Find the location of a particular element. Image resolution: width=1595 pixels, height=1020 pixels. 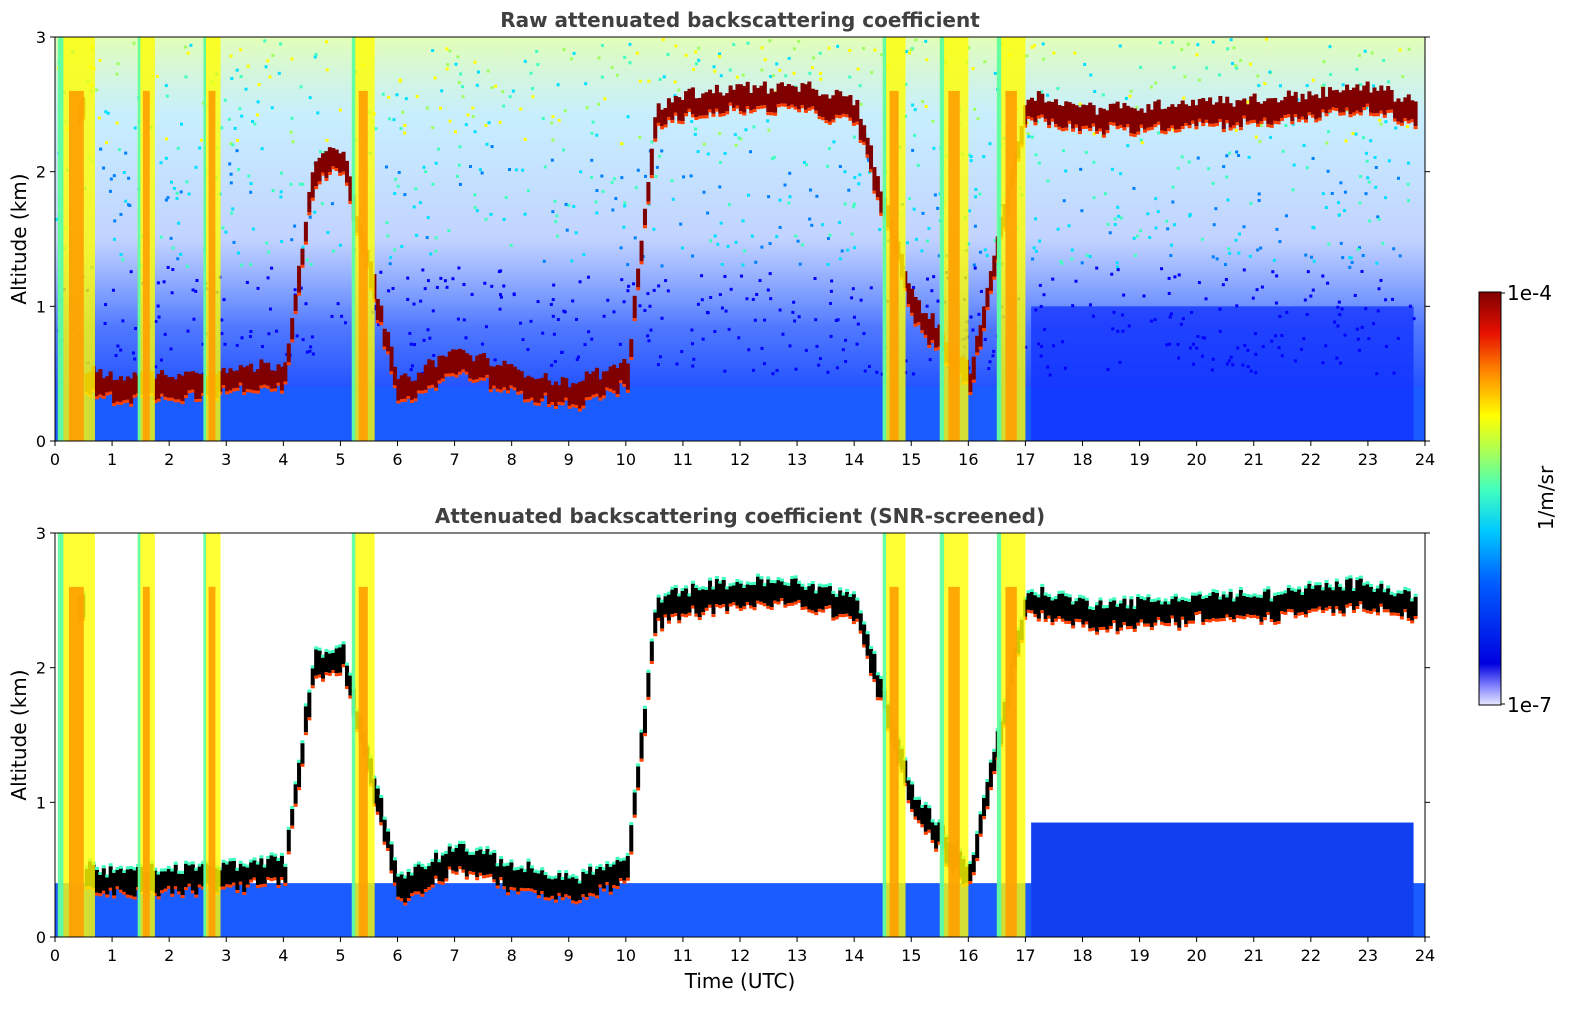

x-tick-label: 1 is located at coordinates (112, 459).